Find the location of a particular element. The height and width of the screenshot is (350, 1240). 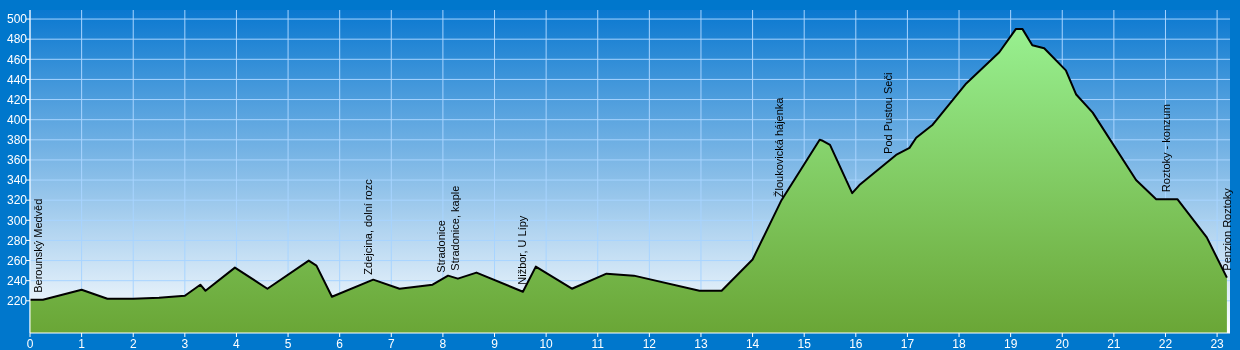

y-tick-label: 280 is located at coordinates (17, 240).